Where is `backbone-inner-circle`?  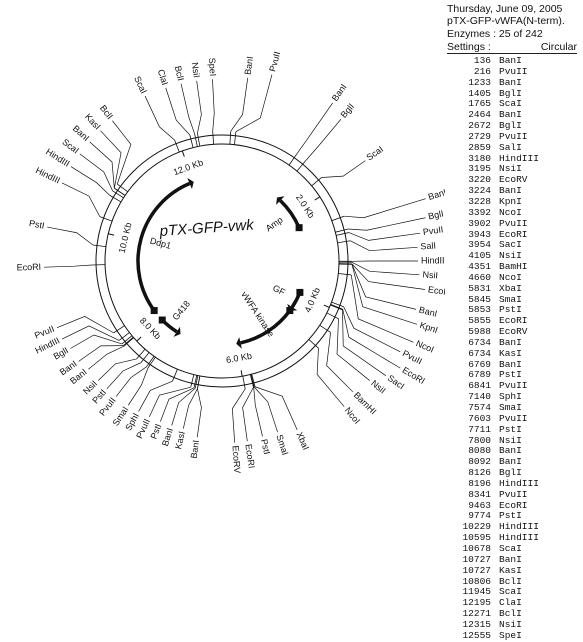
backbone-inner-circle is located at coordinates (222, 261).